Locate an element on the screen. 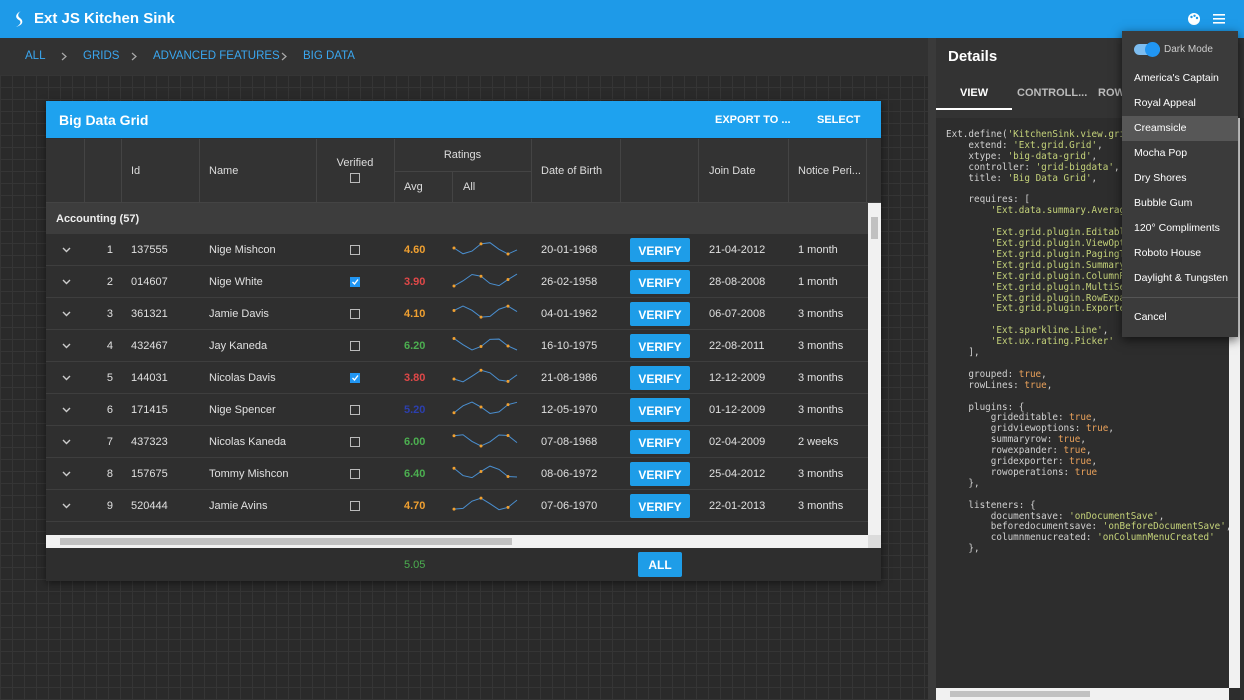 This screenshot has height=700, width=1244. theme-option: Daylight & Tungsten is located at coordinates (1180, 278).